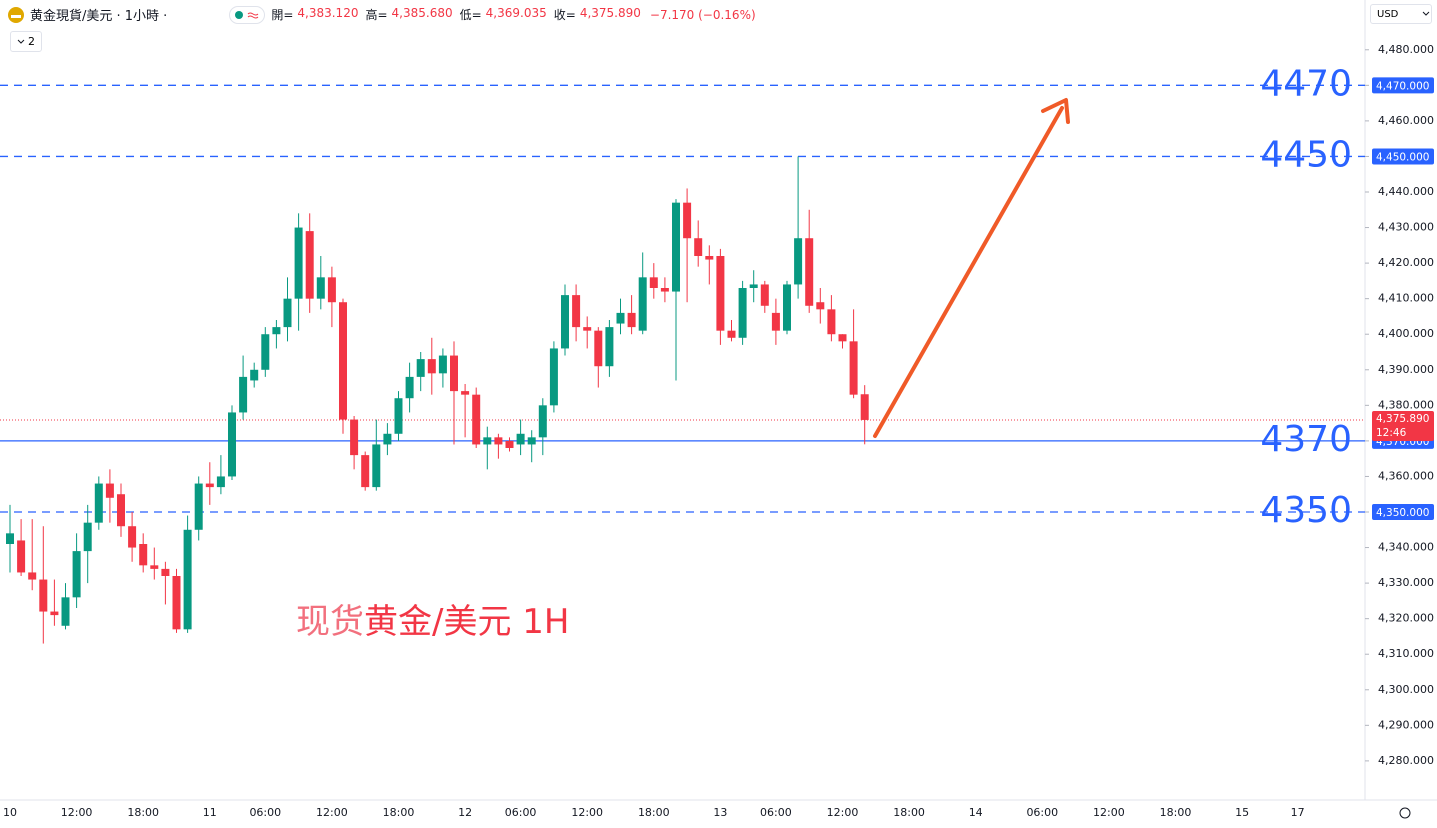  What do you see at coordinates (210, 812) in the screenshot?
I see `x-tick-label: 11` at bounding box center [210, 812].